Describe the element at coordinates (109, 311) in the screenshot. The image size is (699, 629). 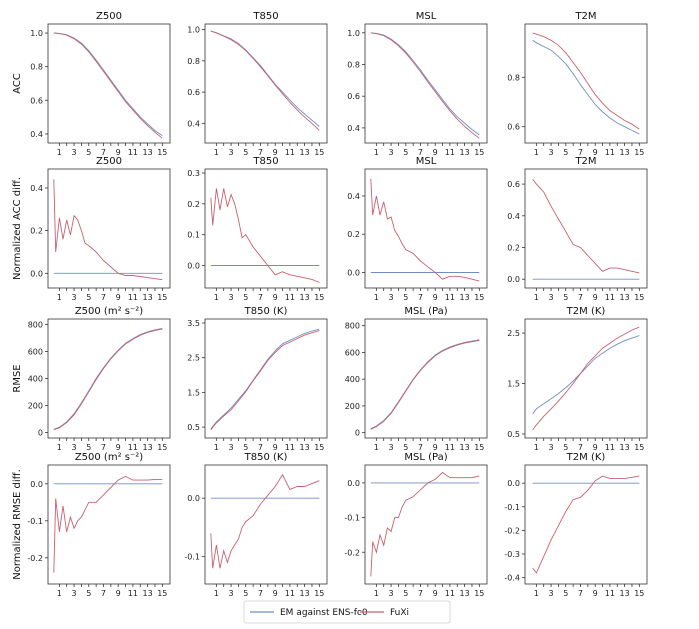
I see `panel-title: Z500 (m² s⁻²)` at that location.